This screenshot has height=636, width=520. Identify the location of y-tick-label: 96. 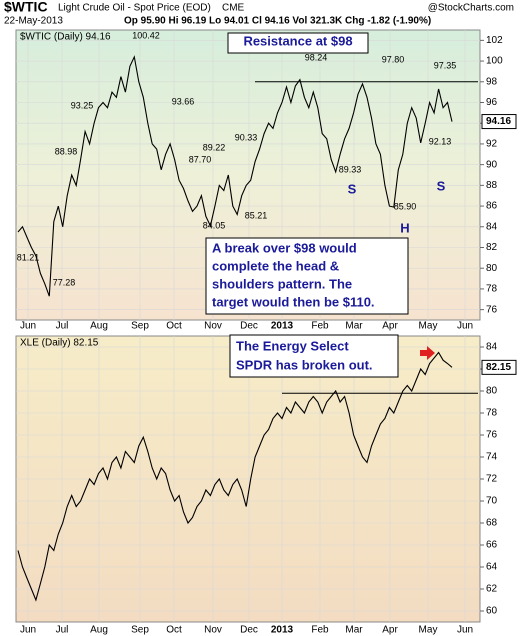
(492, 102).